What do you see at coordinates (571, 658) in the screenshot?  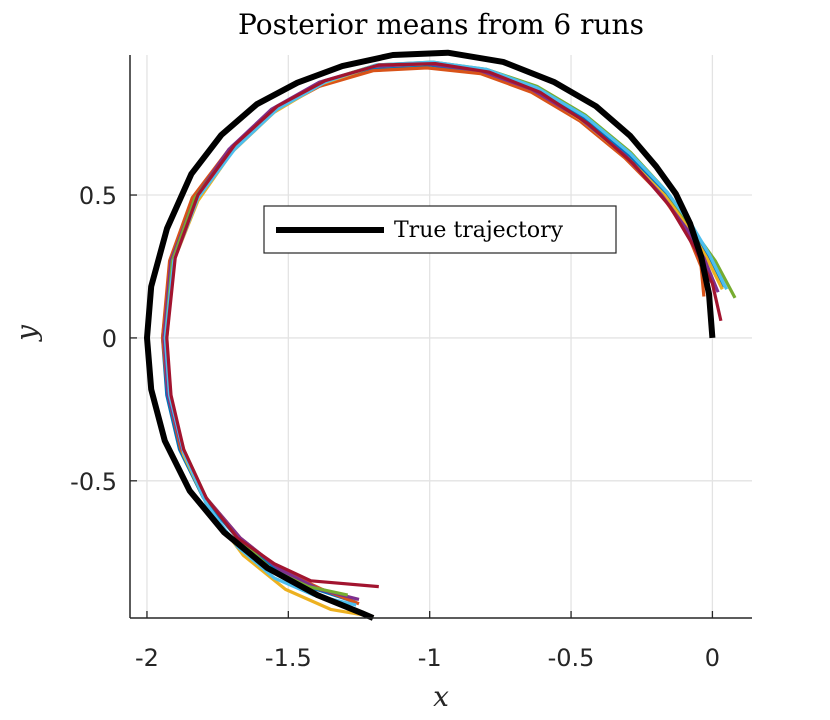 I see `x-tick-label: -0.5` at bounding box center [571, 658].